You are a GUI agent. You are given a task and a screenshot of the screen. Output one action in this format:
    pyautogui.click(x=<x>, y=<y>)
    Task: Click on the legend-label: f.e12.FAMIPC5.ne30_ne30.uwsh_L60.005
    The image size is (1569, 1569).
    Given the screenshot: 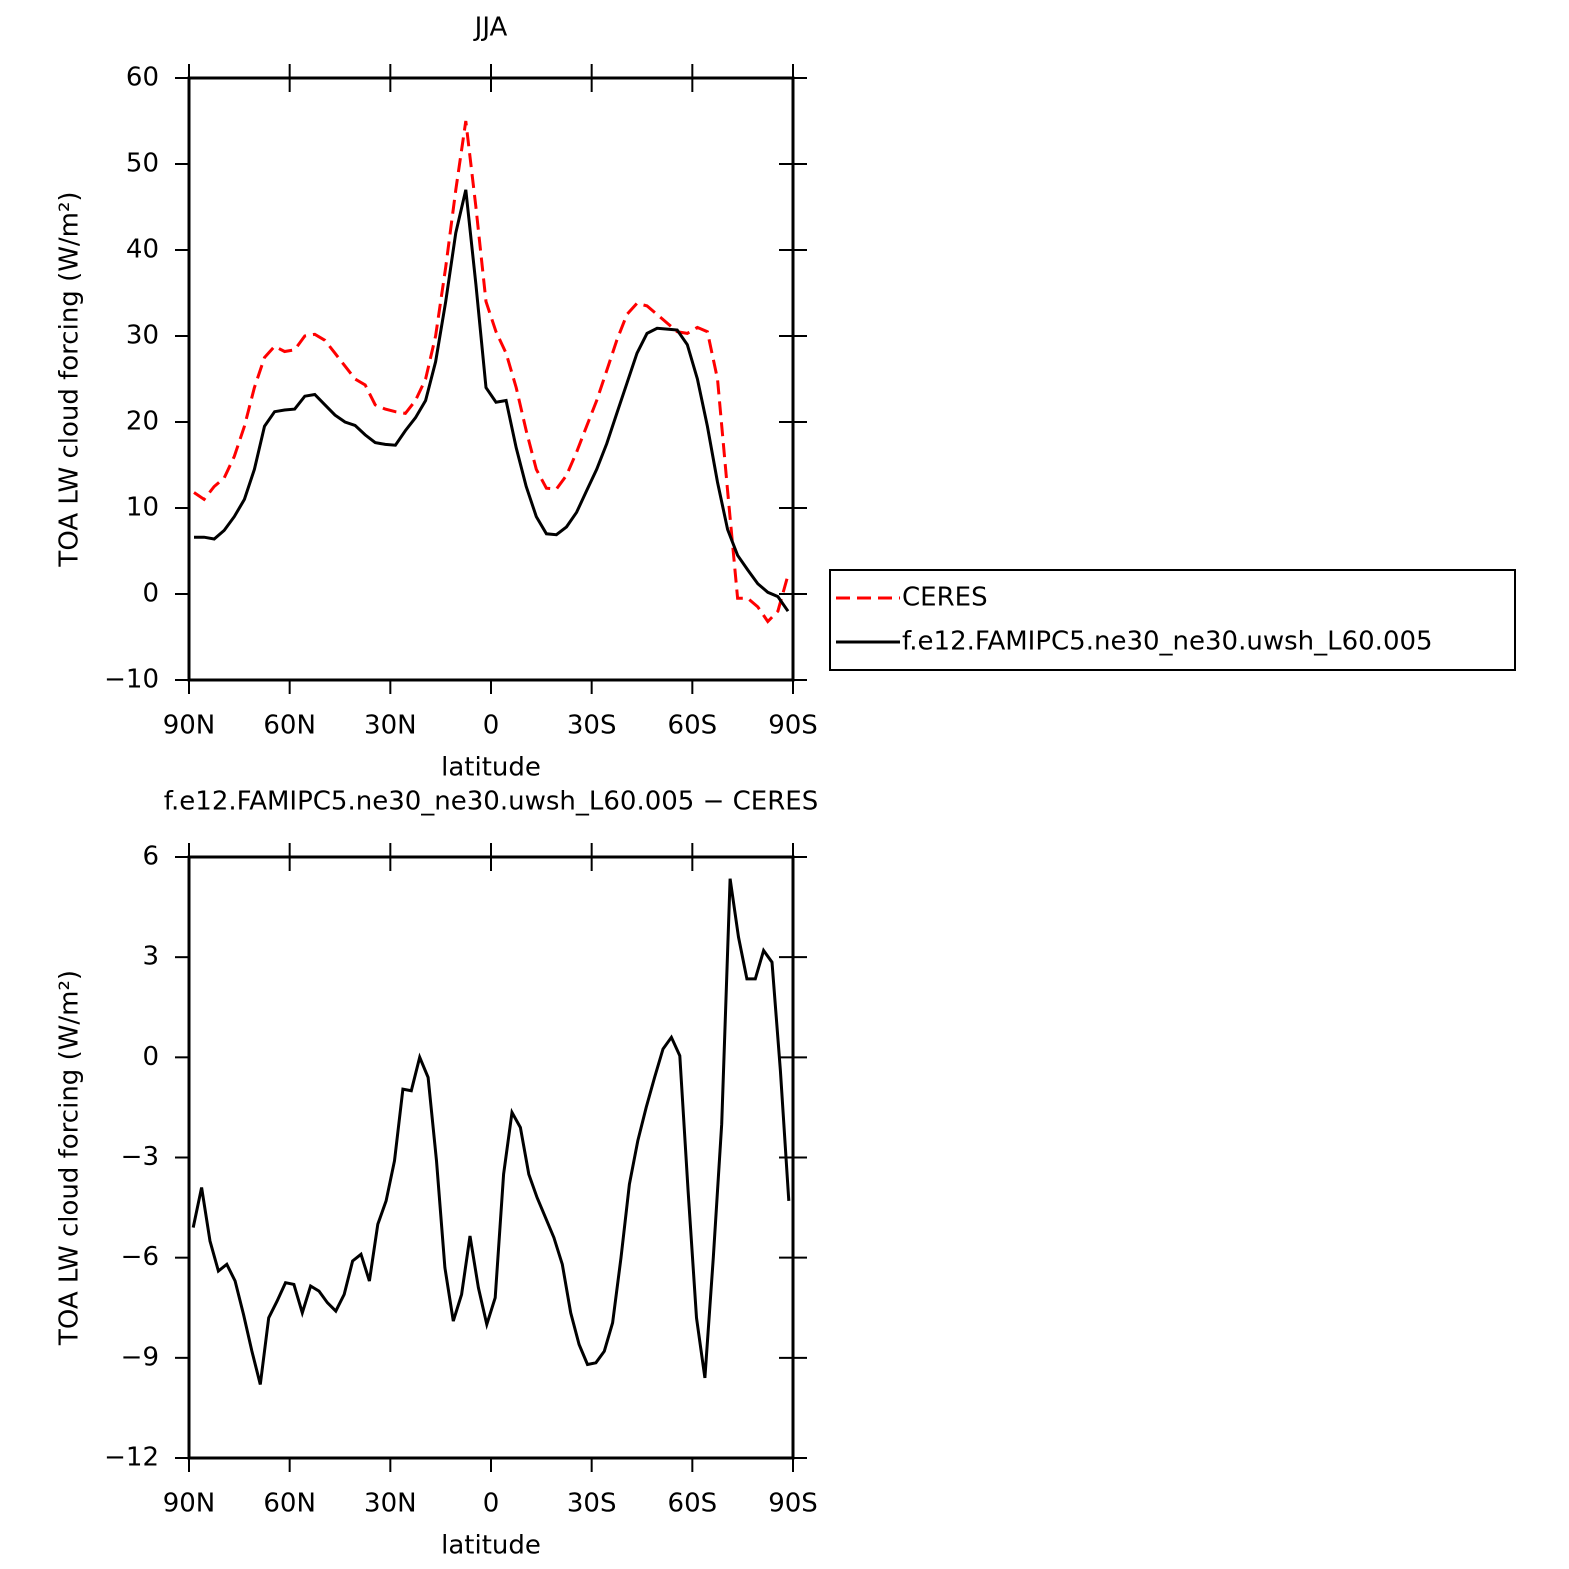 What is the action you would take?
    pyautogui.click(x=1167, y=642)
    